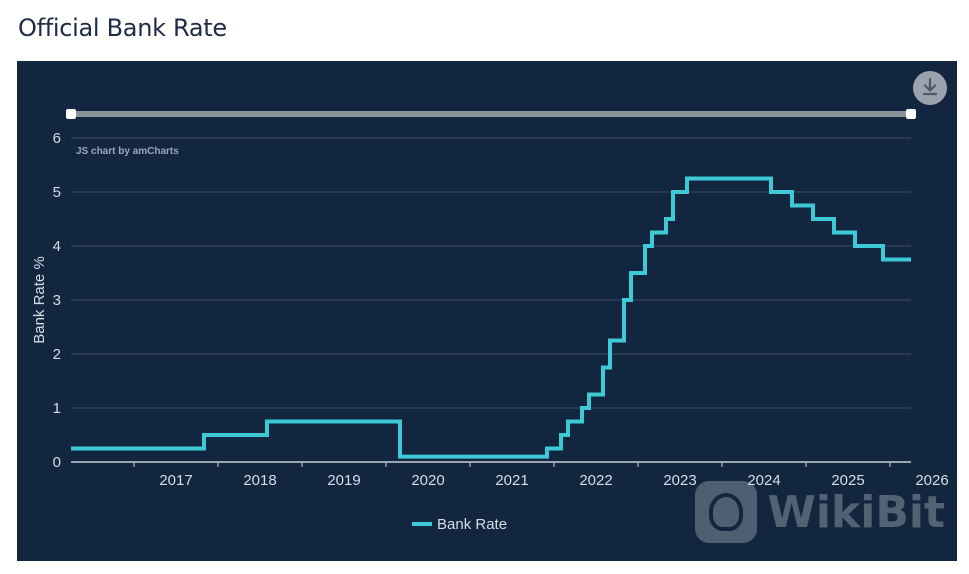  Describe the element at coordinates (763, 480) in the screenshot. I see `x-tick-label: 2024` at that location.